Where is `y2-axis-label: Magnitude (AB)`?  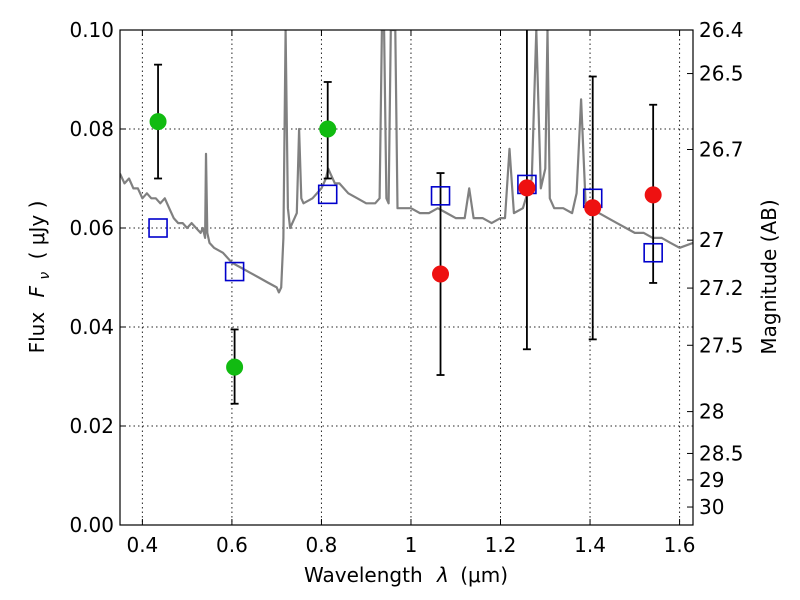 y2-axis-label: Magnitude (AB) is located at coordinates (769, 276).